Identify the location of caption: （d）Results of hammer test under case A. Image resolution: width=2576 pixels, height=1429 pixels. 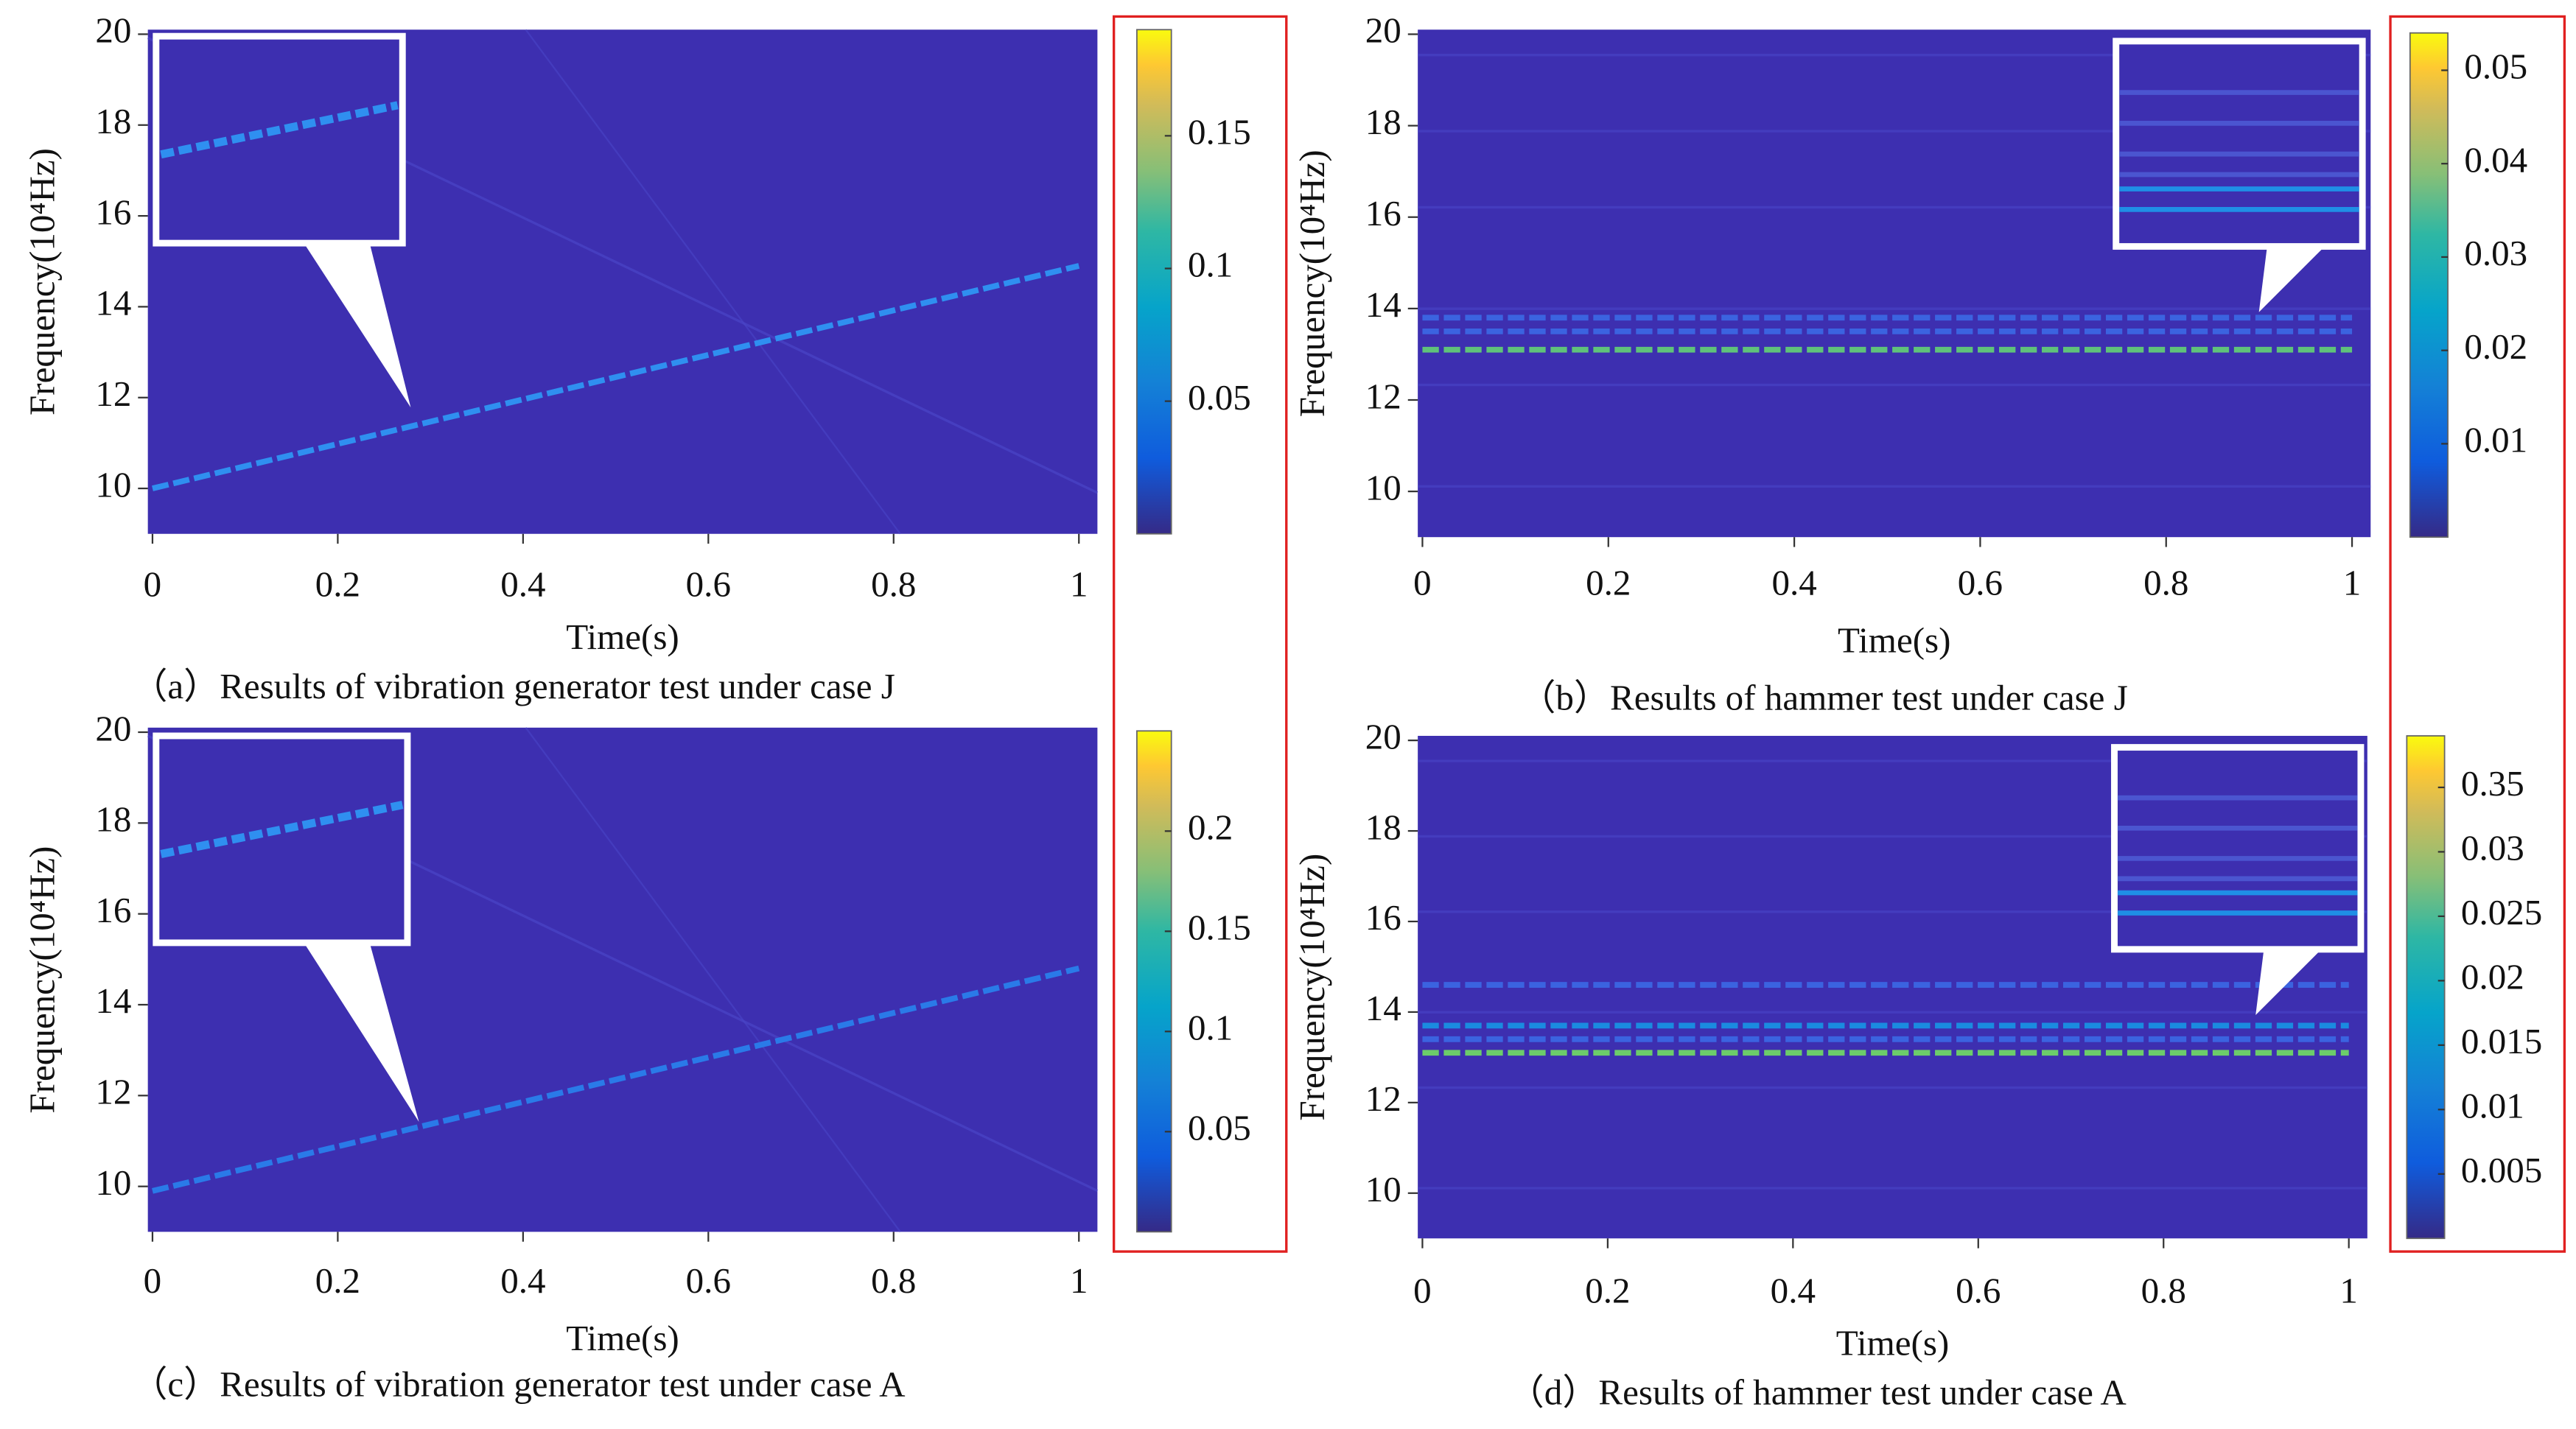
(1817, 1393).